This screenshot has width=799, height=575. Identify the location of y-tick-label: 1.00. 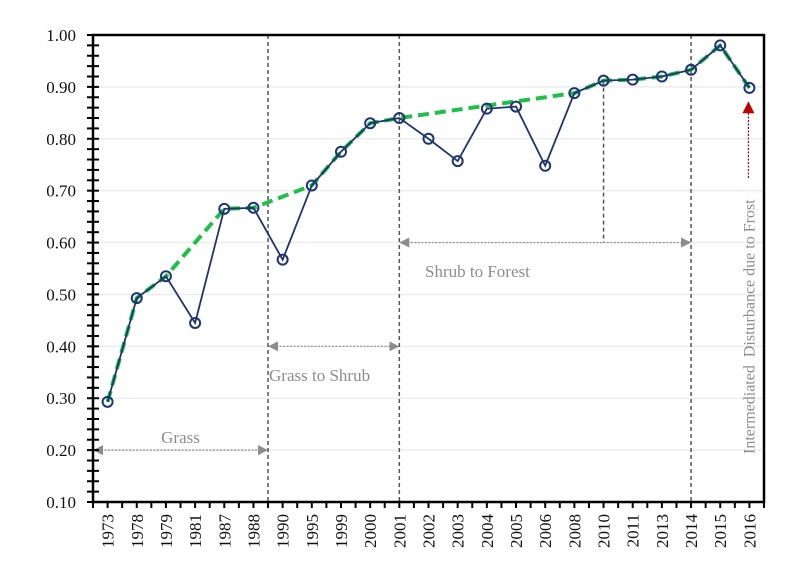
(61, 35).